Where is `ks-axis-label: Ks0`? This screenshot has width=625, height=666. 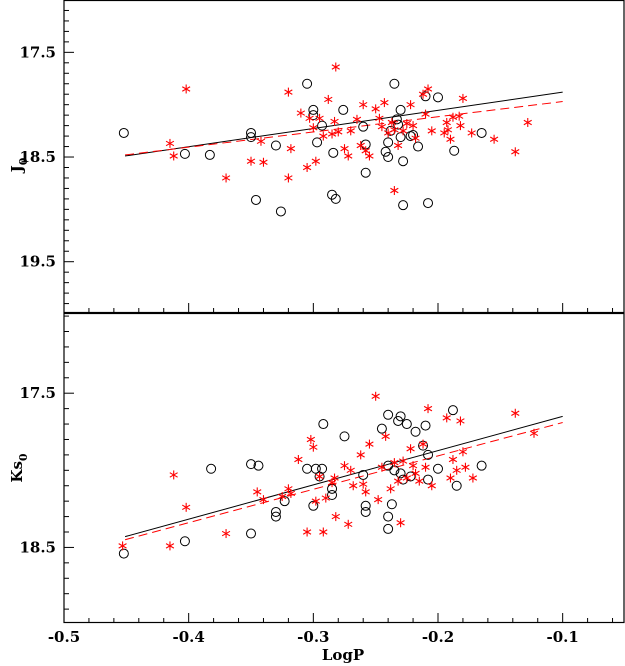 ks-axis-label: Ks0 is located at coordinates (19, 467).